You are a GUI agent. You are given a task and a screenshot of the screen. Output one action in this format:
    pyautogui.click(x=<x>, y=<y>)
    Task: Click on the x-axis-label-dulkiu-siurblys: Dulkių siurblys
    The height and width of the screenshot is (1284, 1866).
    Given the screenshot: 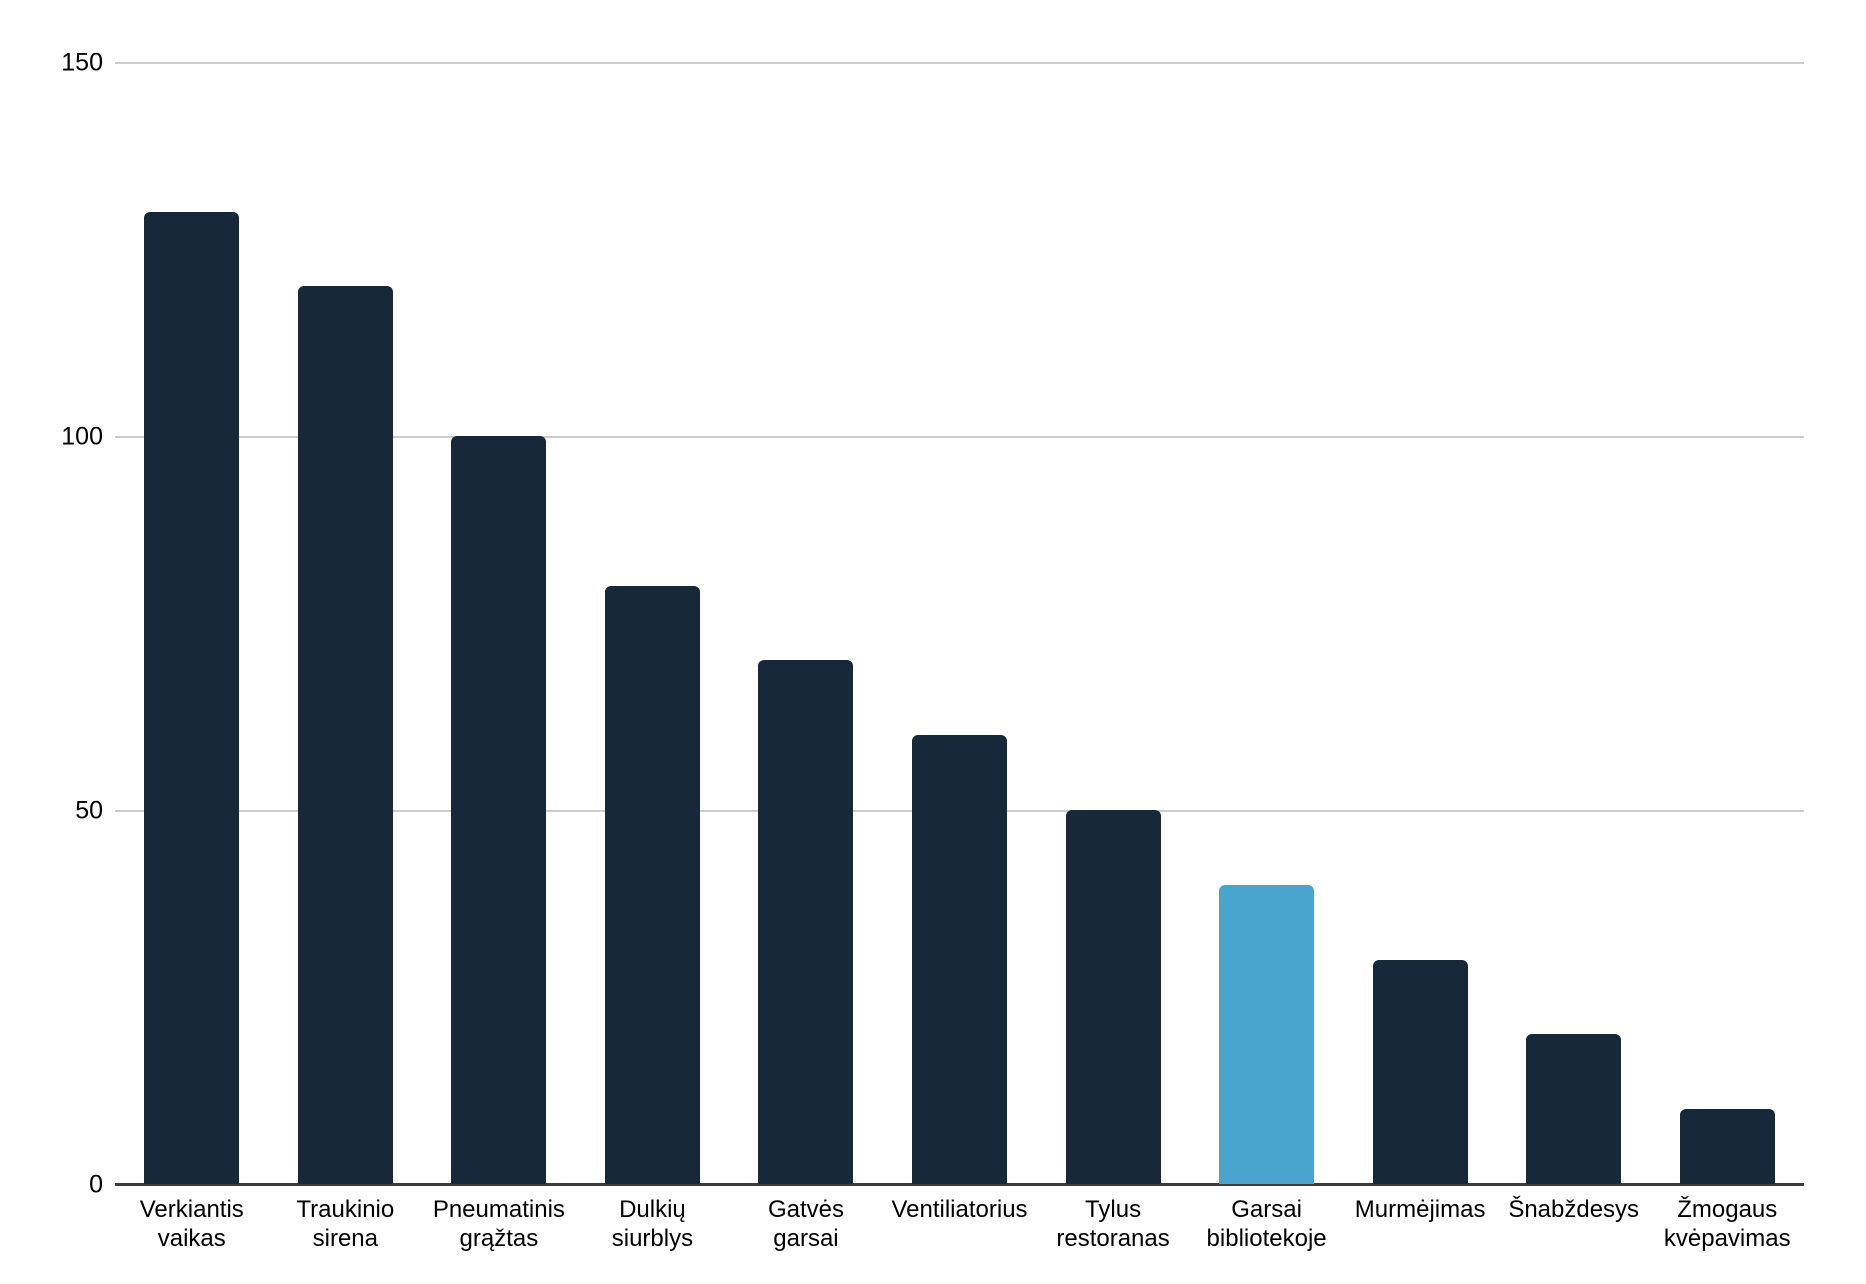 What is the action you would take?
    pyautogui.click(x=652, y=1224)
    